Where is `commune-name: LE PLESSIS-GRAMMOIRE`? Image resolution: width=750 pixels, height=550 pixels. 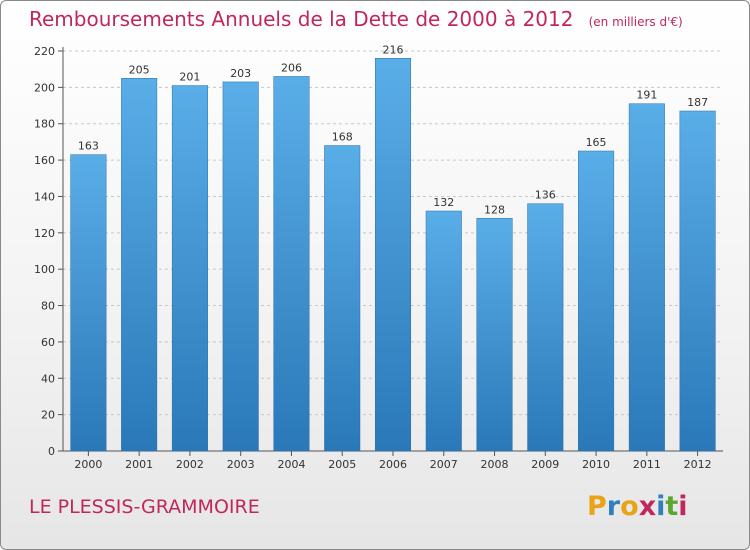 commune-name: LE PLESSIS-GRAMMOIRE is located at coordinates (144, 507).